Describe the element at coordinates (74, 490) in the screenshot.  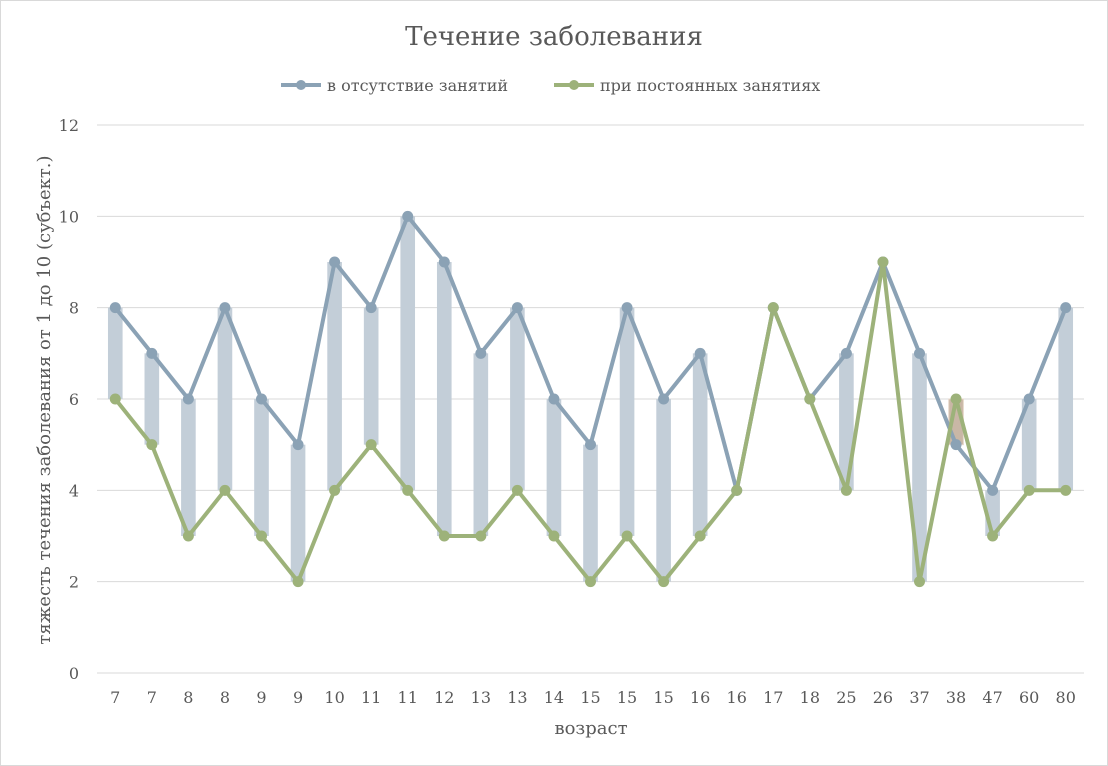
I see `y-tick-label: 4` at that location.